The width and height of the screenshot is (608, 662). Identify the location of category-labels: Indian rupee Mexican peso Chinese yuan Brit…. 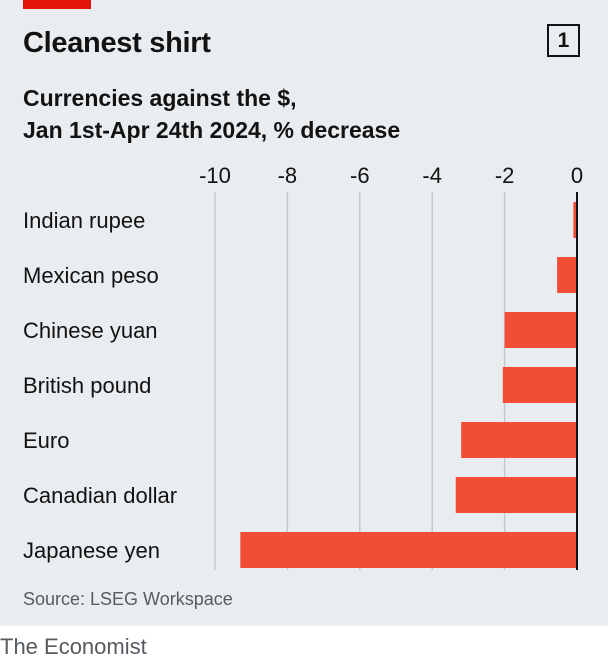
(100, 385).